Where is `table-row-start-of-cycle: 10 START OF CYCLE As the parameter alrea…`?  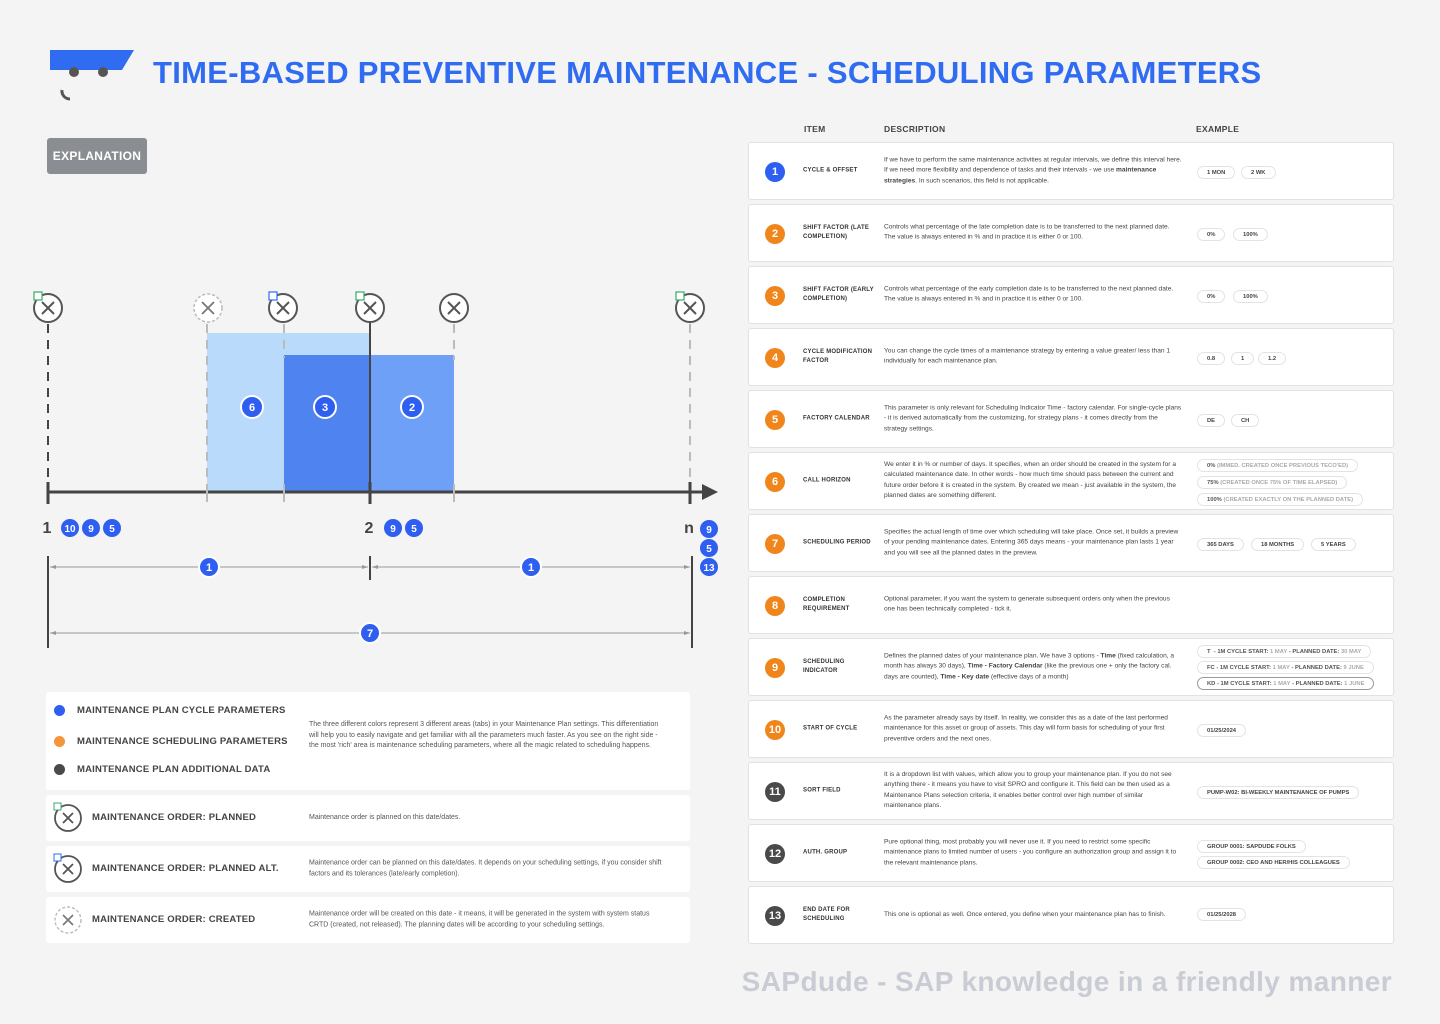
table-row-start-of-cycle: 10 START OF CYCLE As the parameter alrea… is located at coordinates (1071, 729).